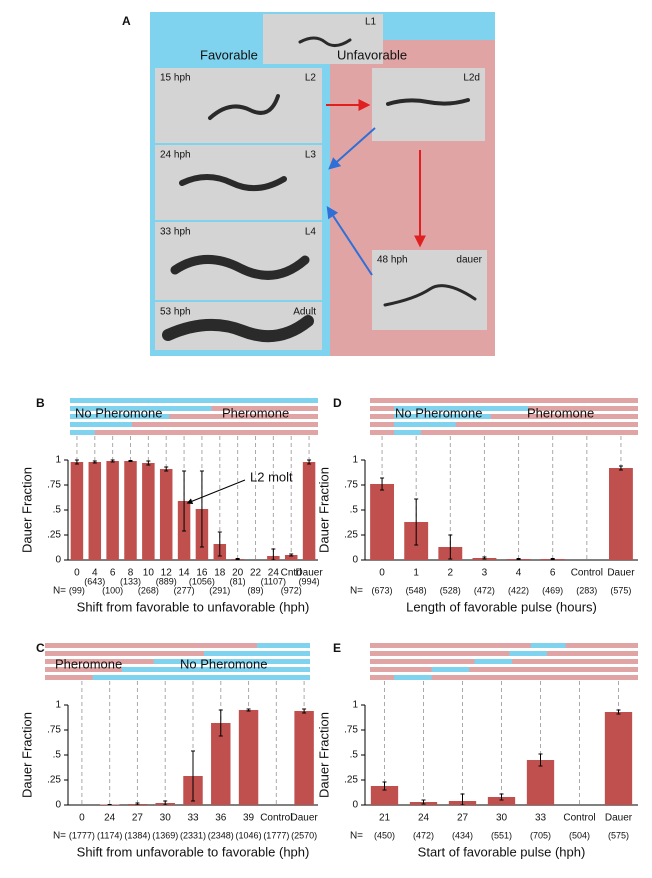 The image size is (652, 878). What do you see at coordinates (229, 54) in the screenshot?
I see `region-label: Favorable` at bounding box center [229, 54].